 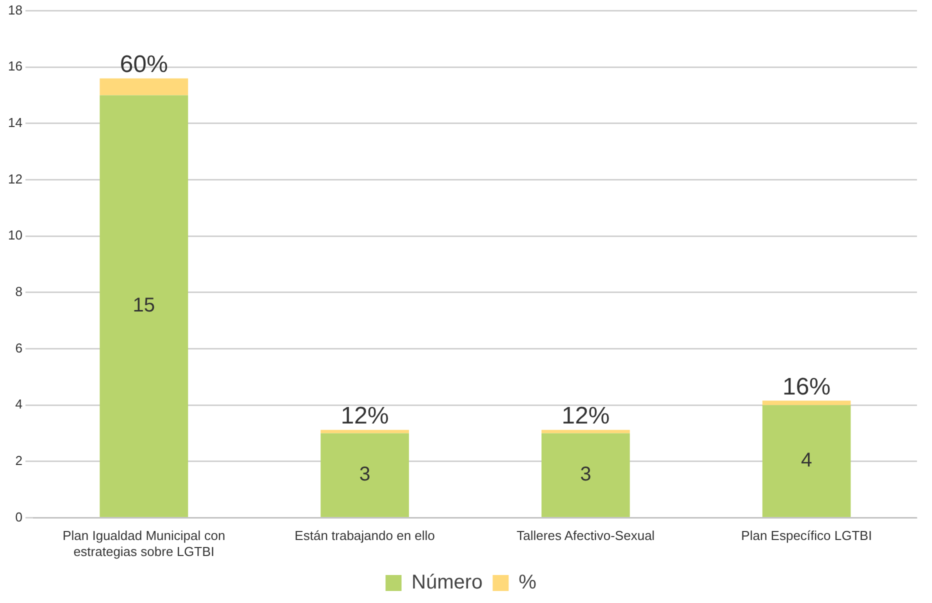 I want to click on data-label: 15, so click(x=144, y=305).